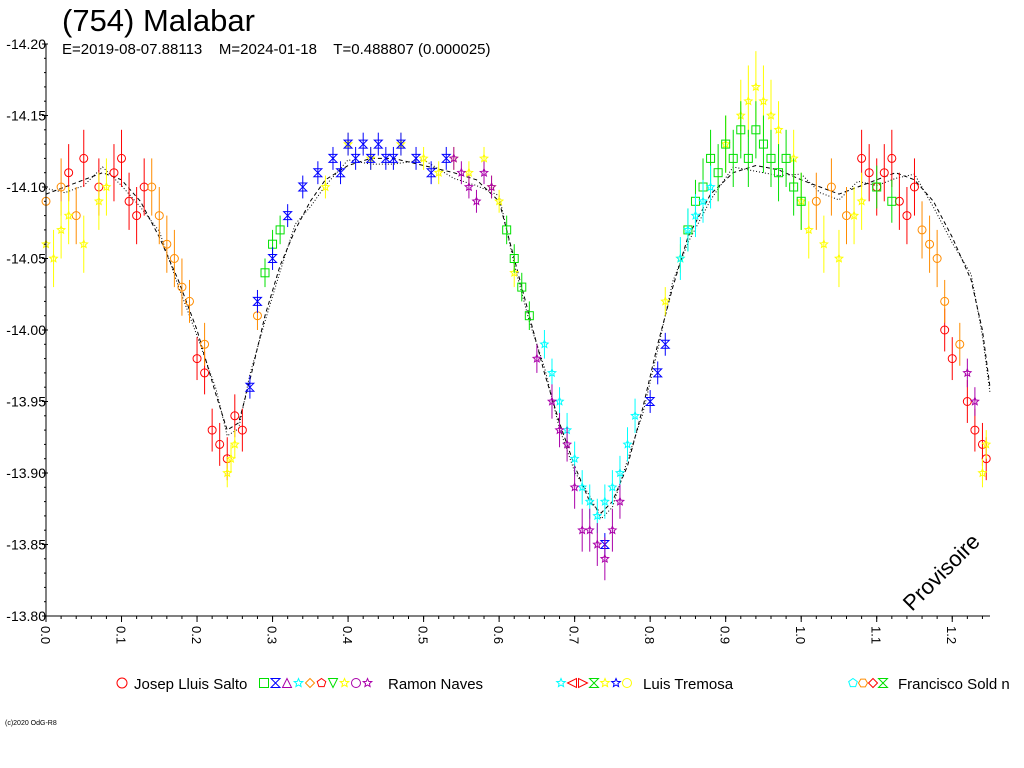 The image size is (1024, 768). I want to click on x-tick-label: 0.2, so click(196, 635).